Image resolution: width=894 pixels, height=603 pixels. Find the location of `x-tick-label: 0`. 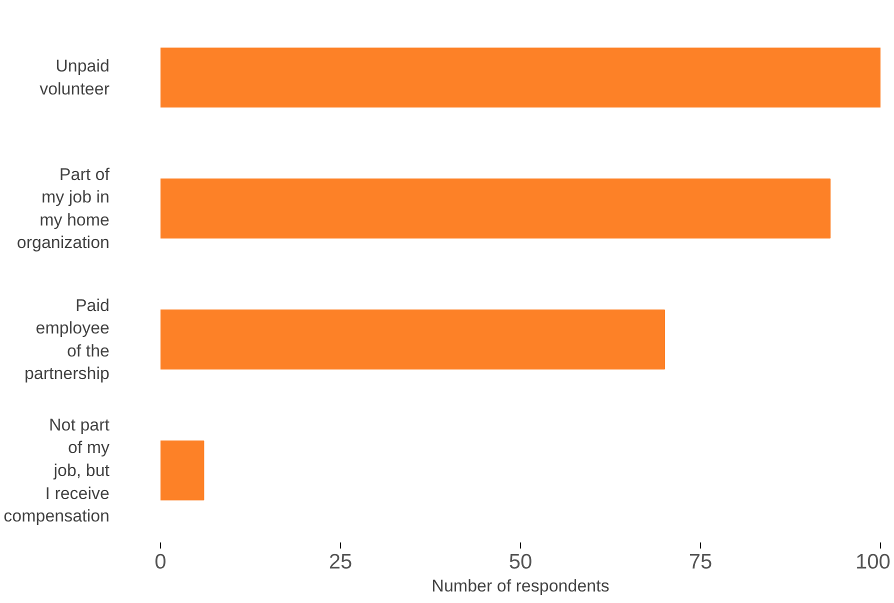

x-tick-label: 0 is located at coordinates (160, 562).